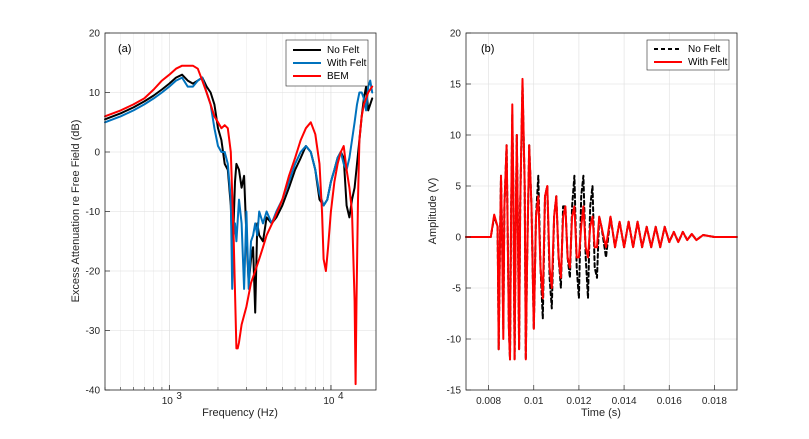 This screenshot has height=439, width=809. Describe the element at coordinates (93, 331) in the screenshot. I see `y-tick-label: -30` at that location.